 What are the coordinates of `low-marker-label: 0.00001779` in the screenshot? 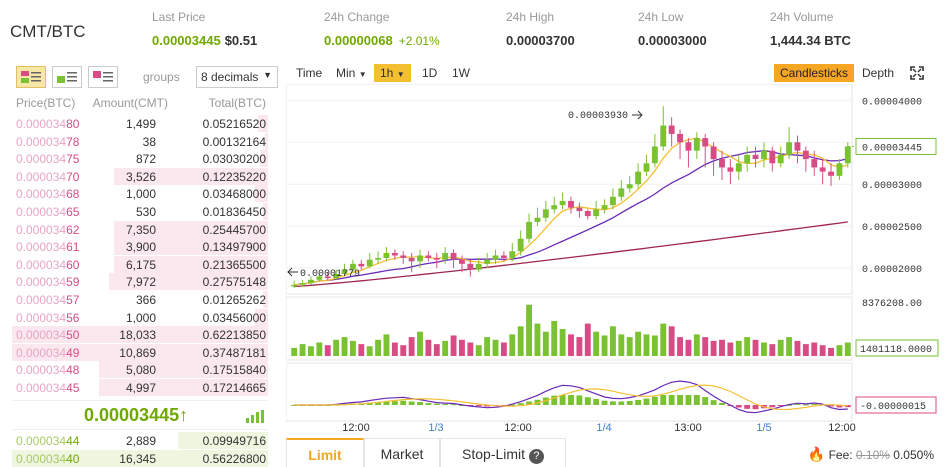 It's located at (330, 274).